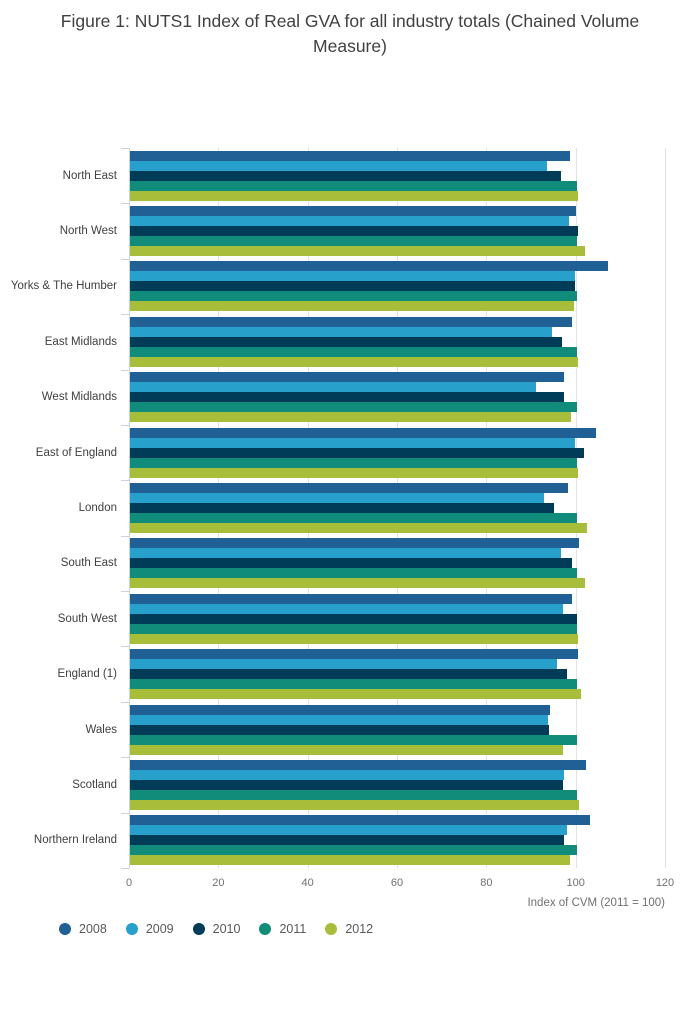 The image size is (700, 1020). I want to click on bar-2008-east-of-england, so click(363, 432).